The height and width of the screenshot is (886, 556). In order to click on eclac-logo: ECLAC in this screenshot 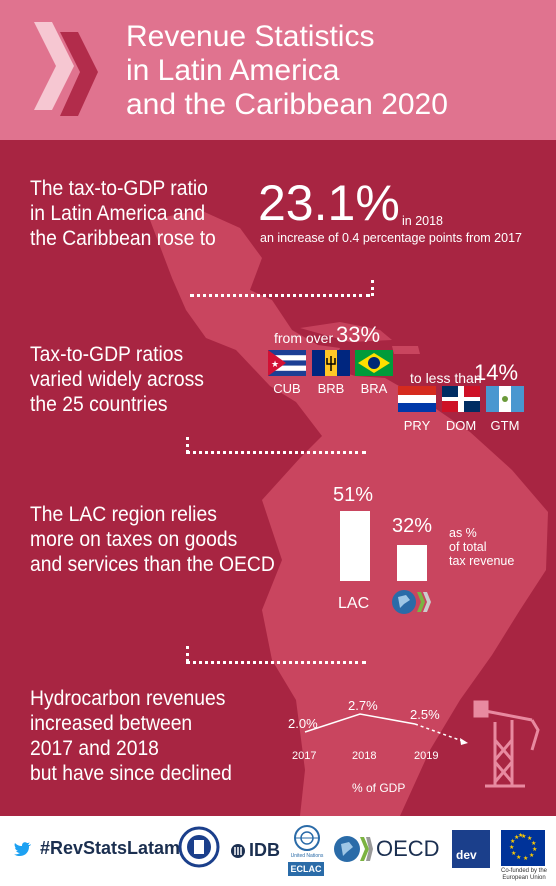, I will do `click(306, 869)`.